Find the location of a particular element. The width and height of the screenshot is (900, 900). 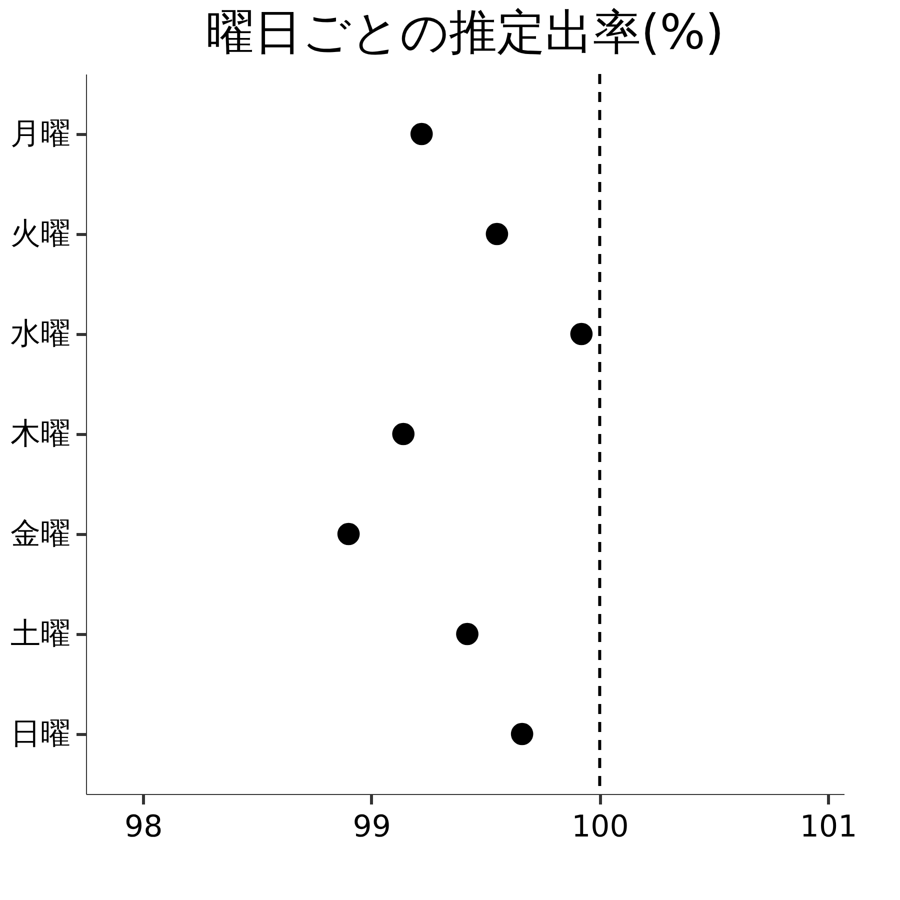

y-tick-label: 日曜 is located at coordinates (40, 734).